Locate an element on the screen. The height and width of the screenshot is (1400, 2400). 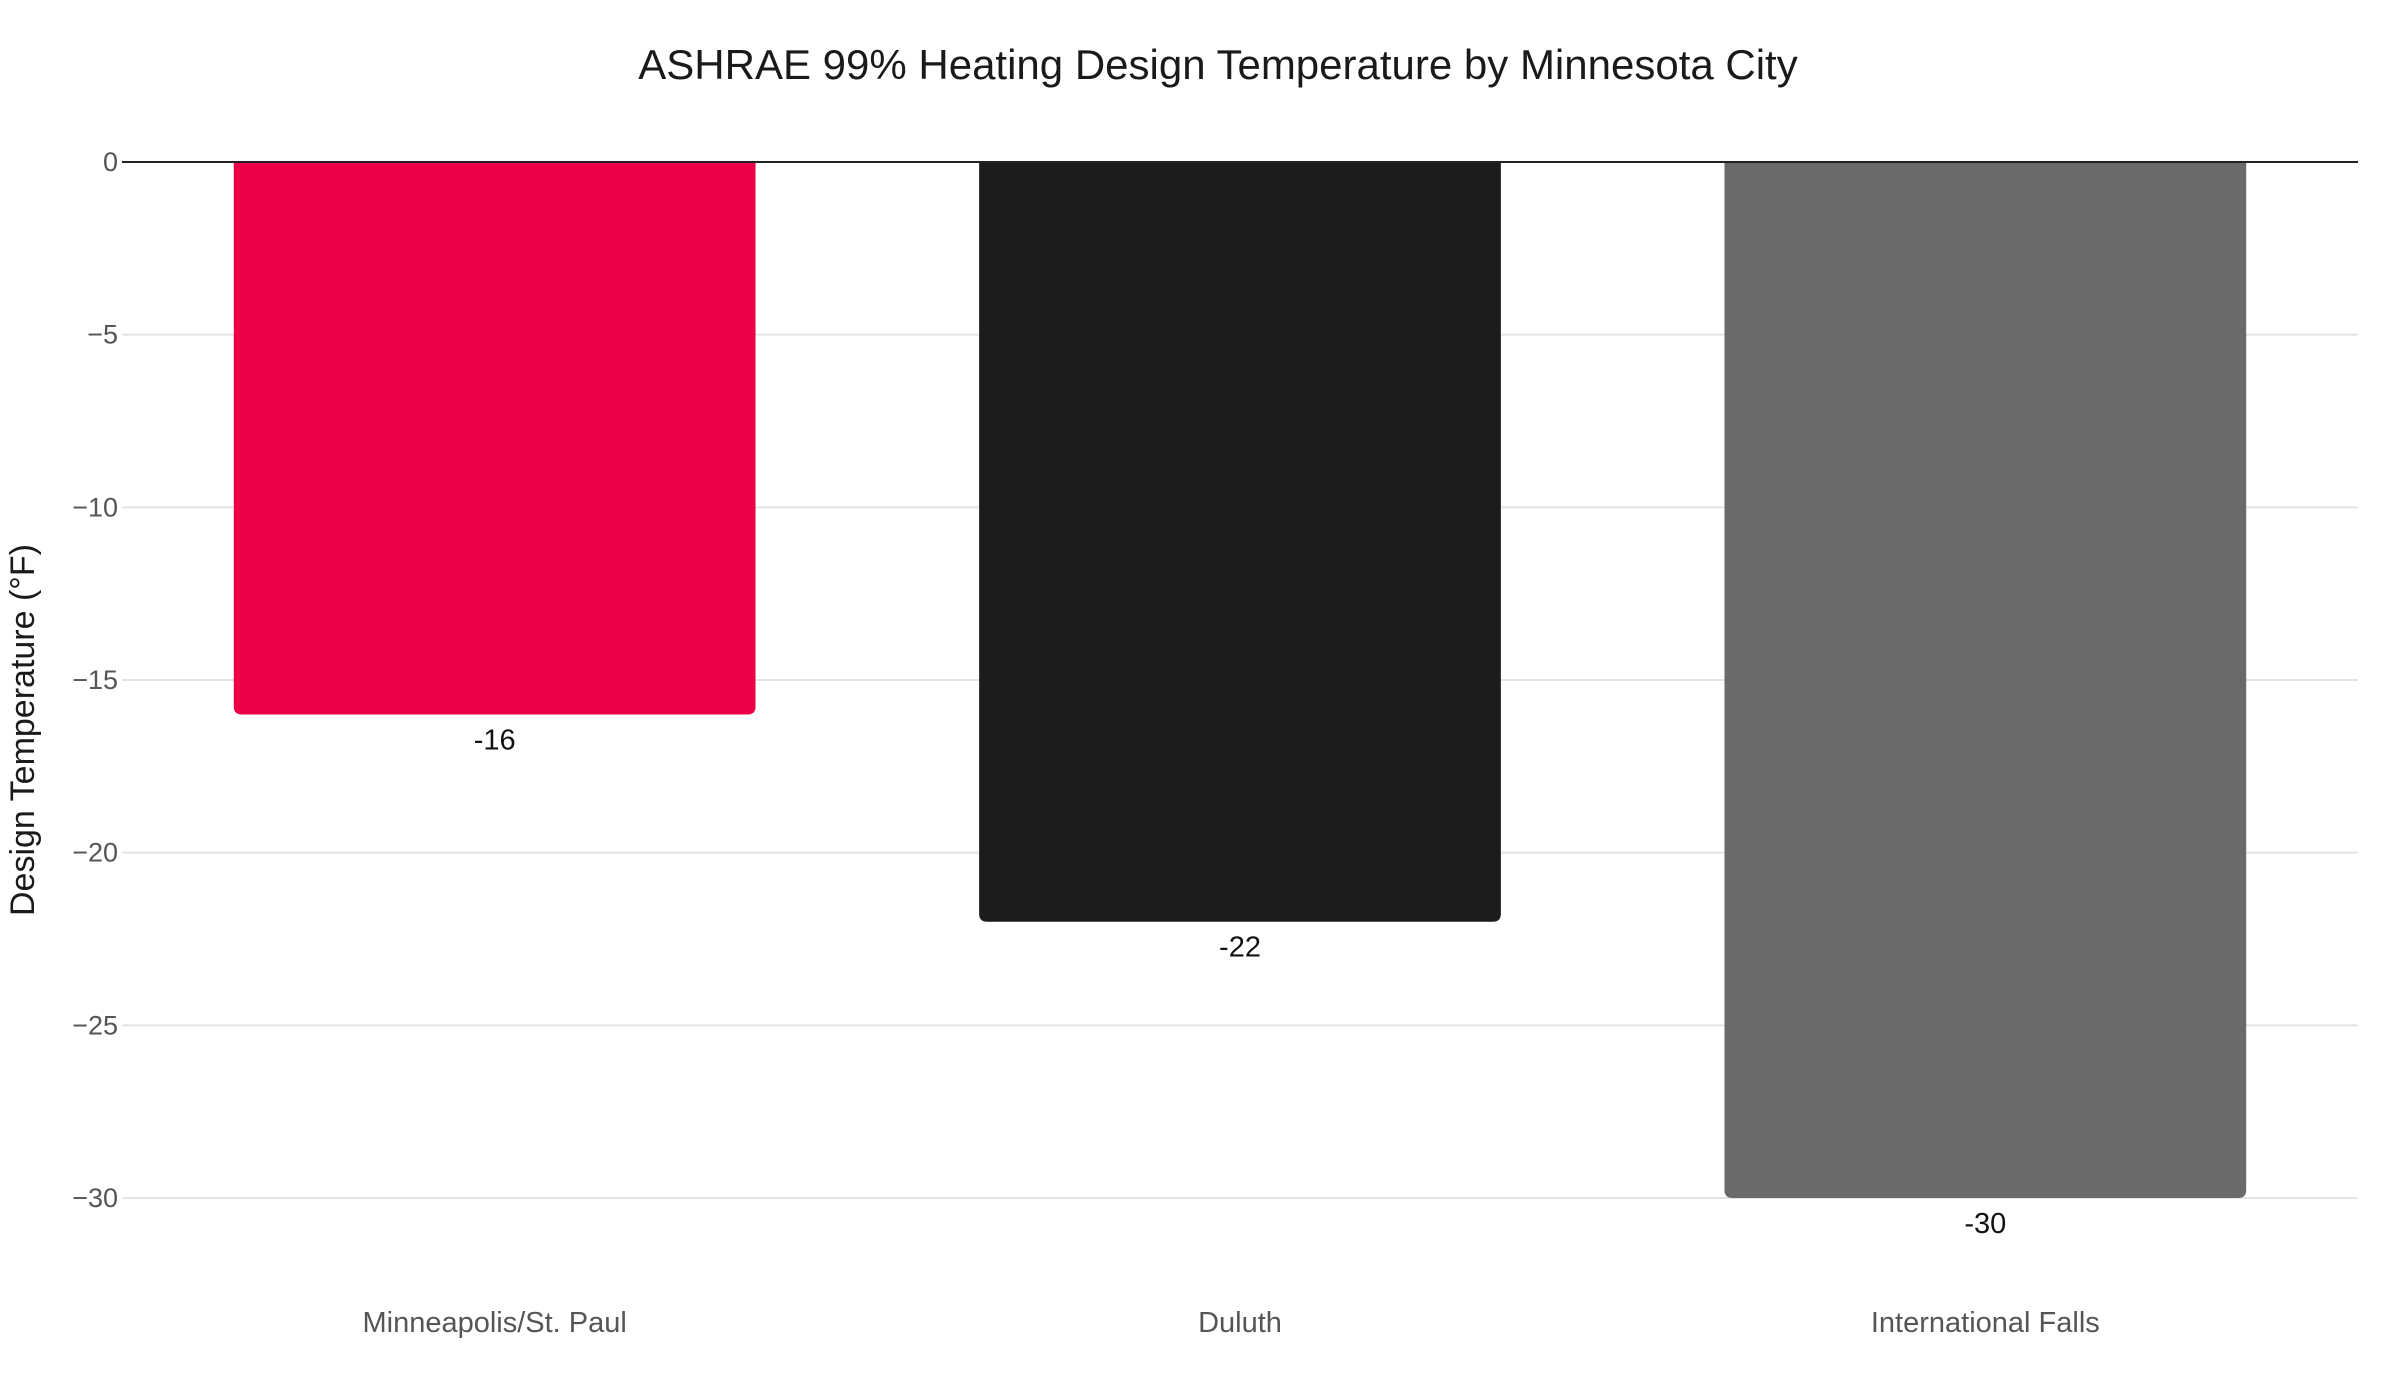
x-tick-label: Minneapolis/St. Paul is located at coordinates (494, 1323).